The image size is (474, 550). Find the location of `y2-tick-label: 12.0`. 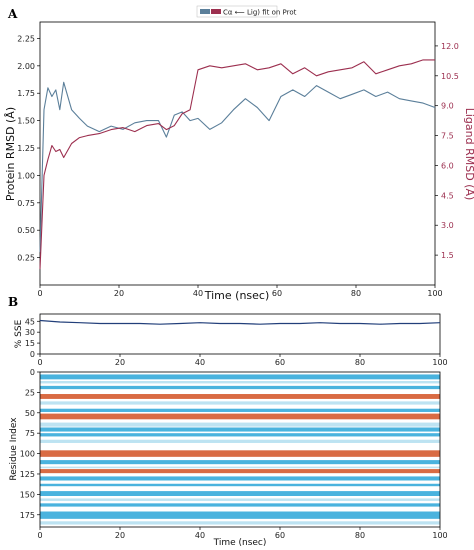

y2-tick-label: 12.0 is located at coordinates (450, 46).